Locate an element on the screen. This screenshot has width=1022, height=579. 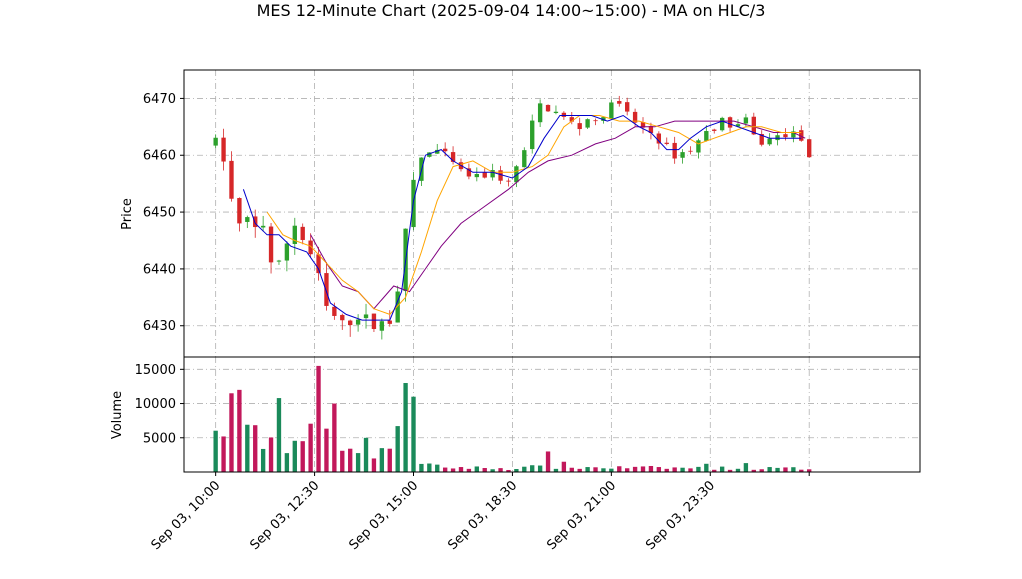
x-tick-label: Sep 03, 23:30 is located at coordinates (680, 515).